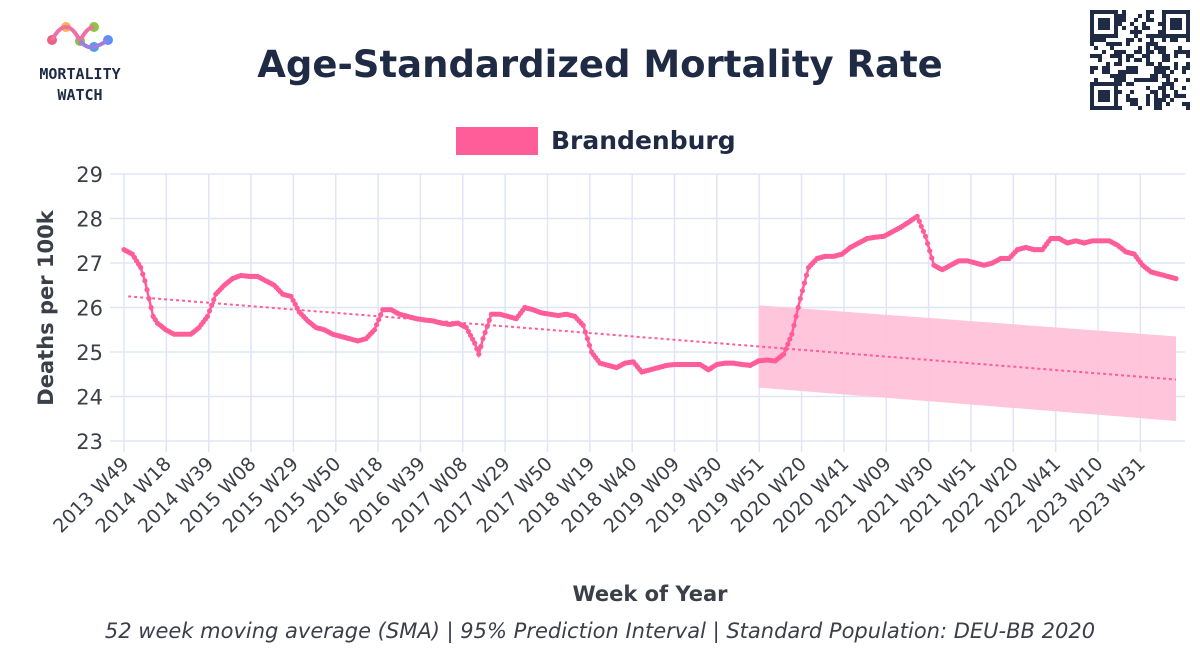  I want to click on y-tick-label: 25, so click(89, 353).